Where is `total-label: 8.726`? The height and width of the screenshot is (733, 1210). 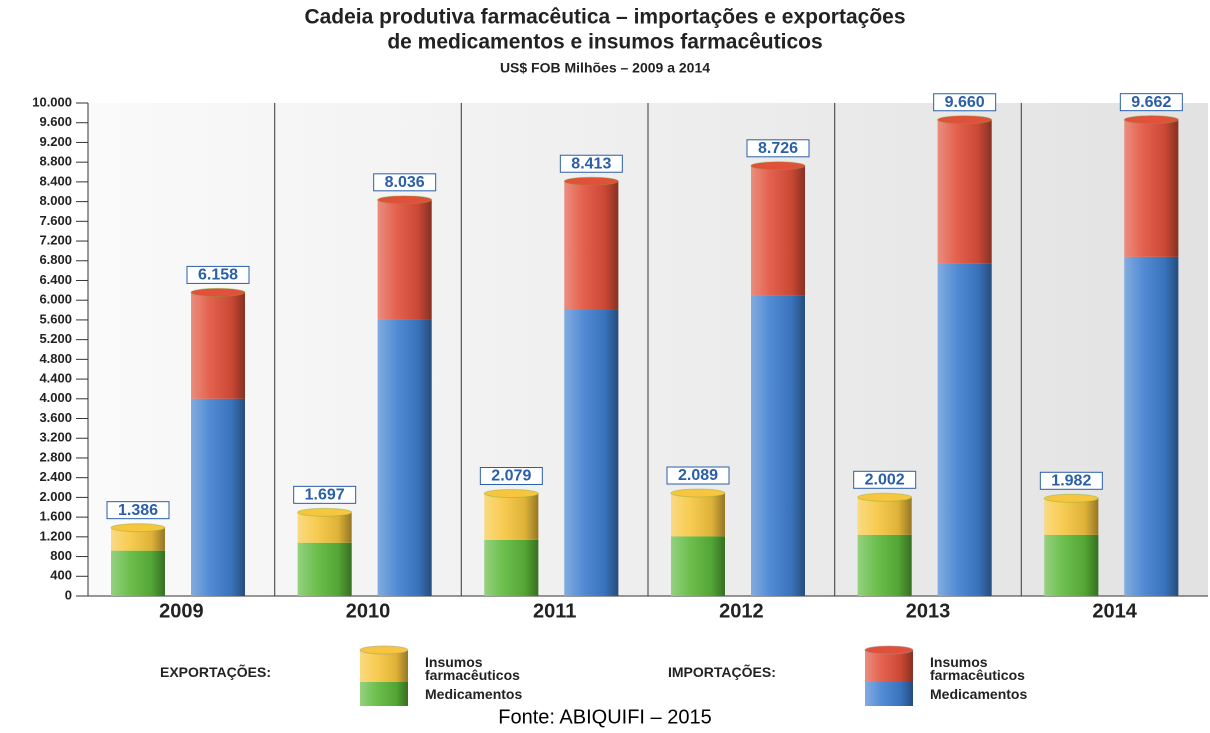 total-label: 8.726 is located at coordinates (778, 148).